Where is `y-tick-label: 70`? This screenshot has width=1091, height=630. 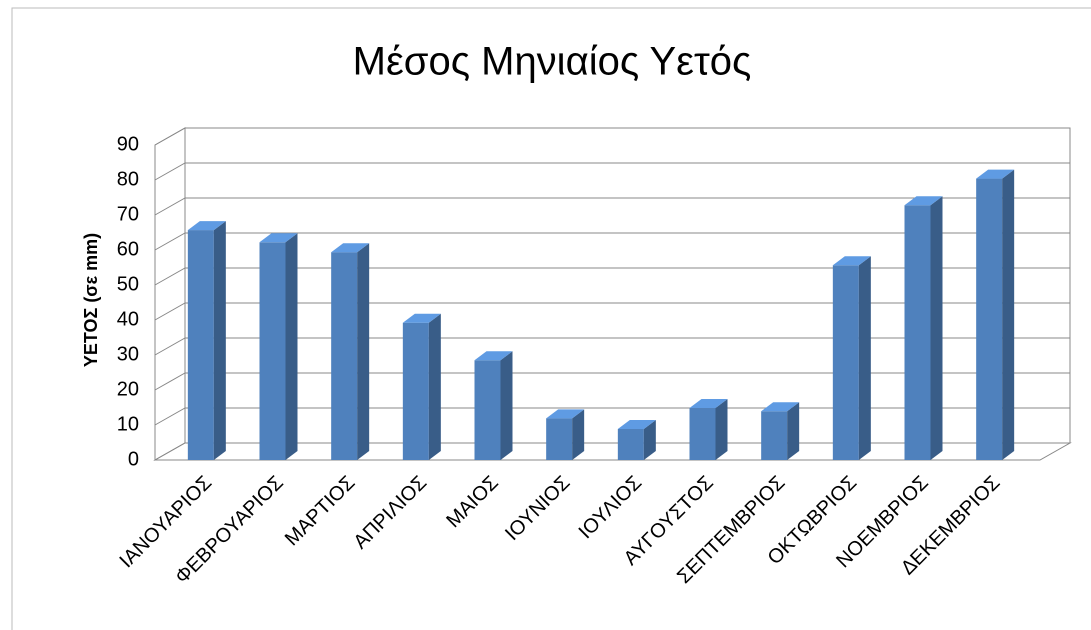
y-tick-label: 70 is located at coordinates (128, 214).